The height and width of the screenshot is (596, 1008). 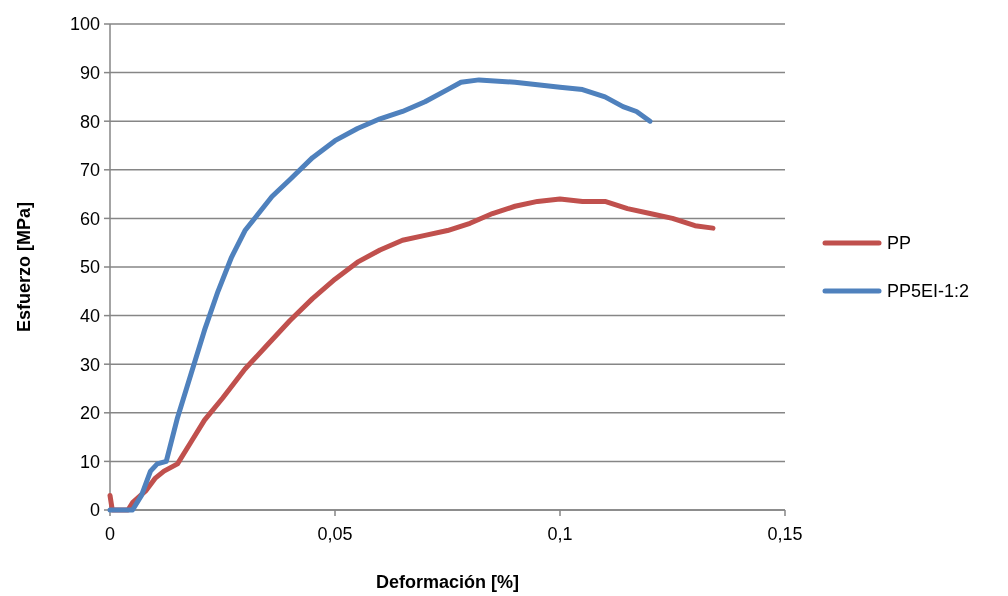 I want to click on y-tick-label: 40, so click(x=89, y=315).